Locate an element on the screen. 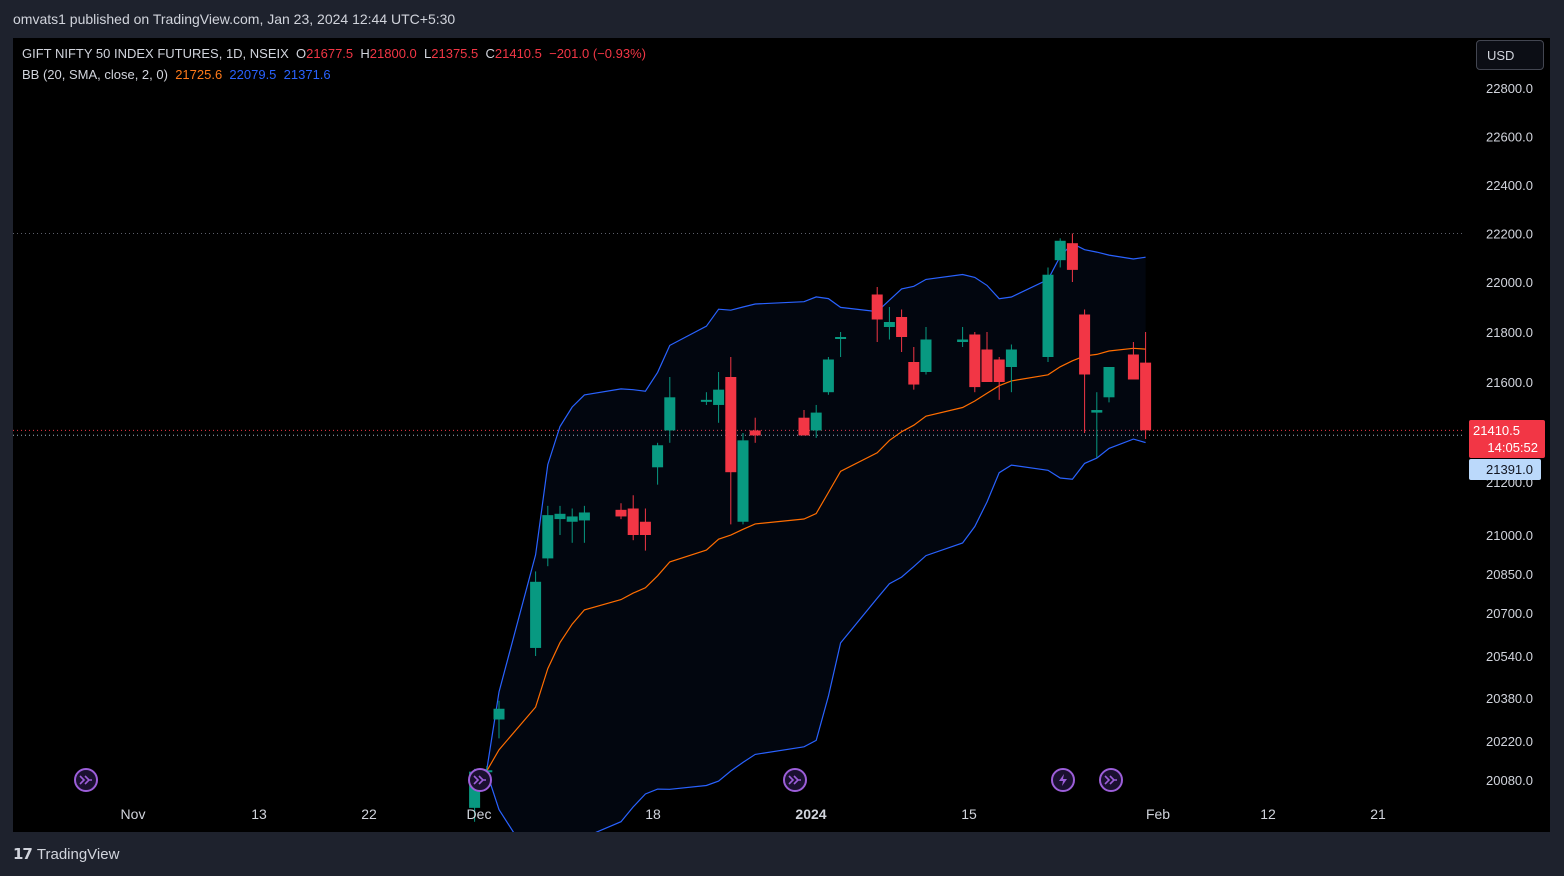 The width and height of the screenshot is (1564, 876). bar-close-countdown: 14:05:52 is located at coordinates (1512, 447).